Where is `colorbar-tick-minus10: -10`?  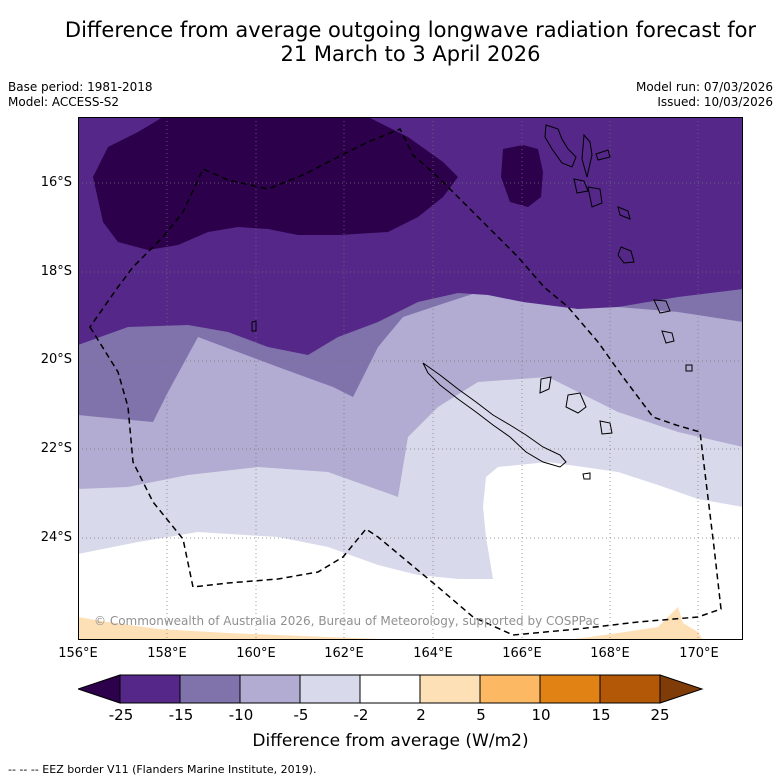
colorbar-tick-minus10: -10 is located at coordinates (241, 715).